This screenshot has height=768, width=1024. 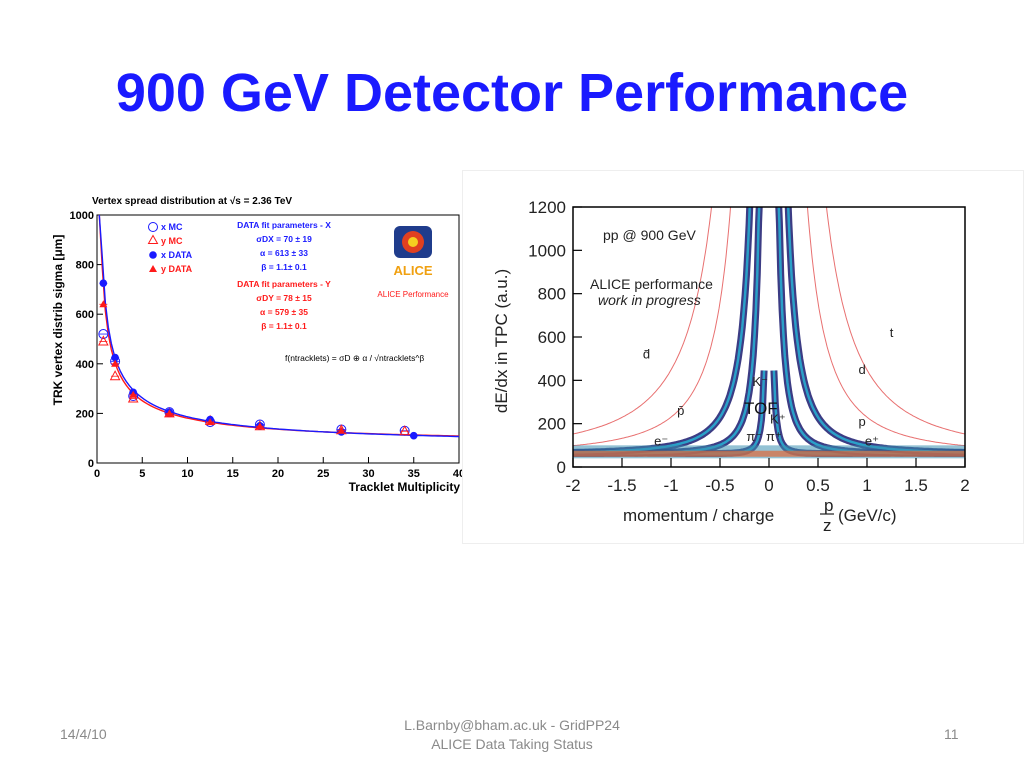 I want to click on fit-y-beta: β = 1.1± 0.1, so click(x=284, y=326).